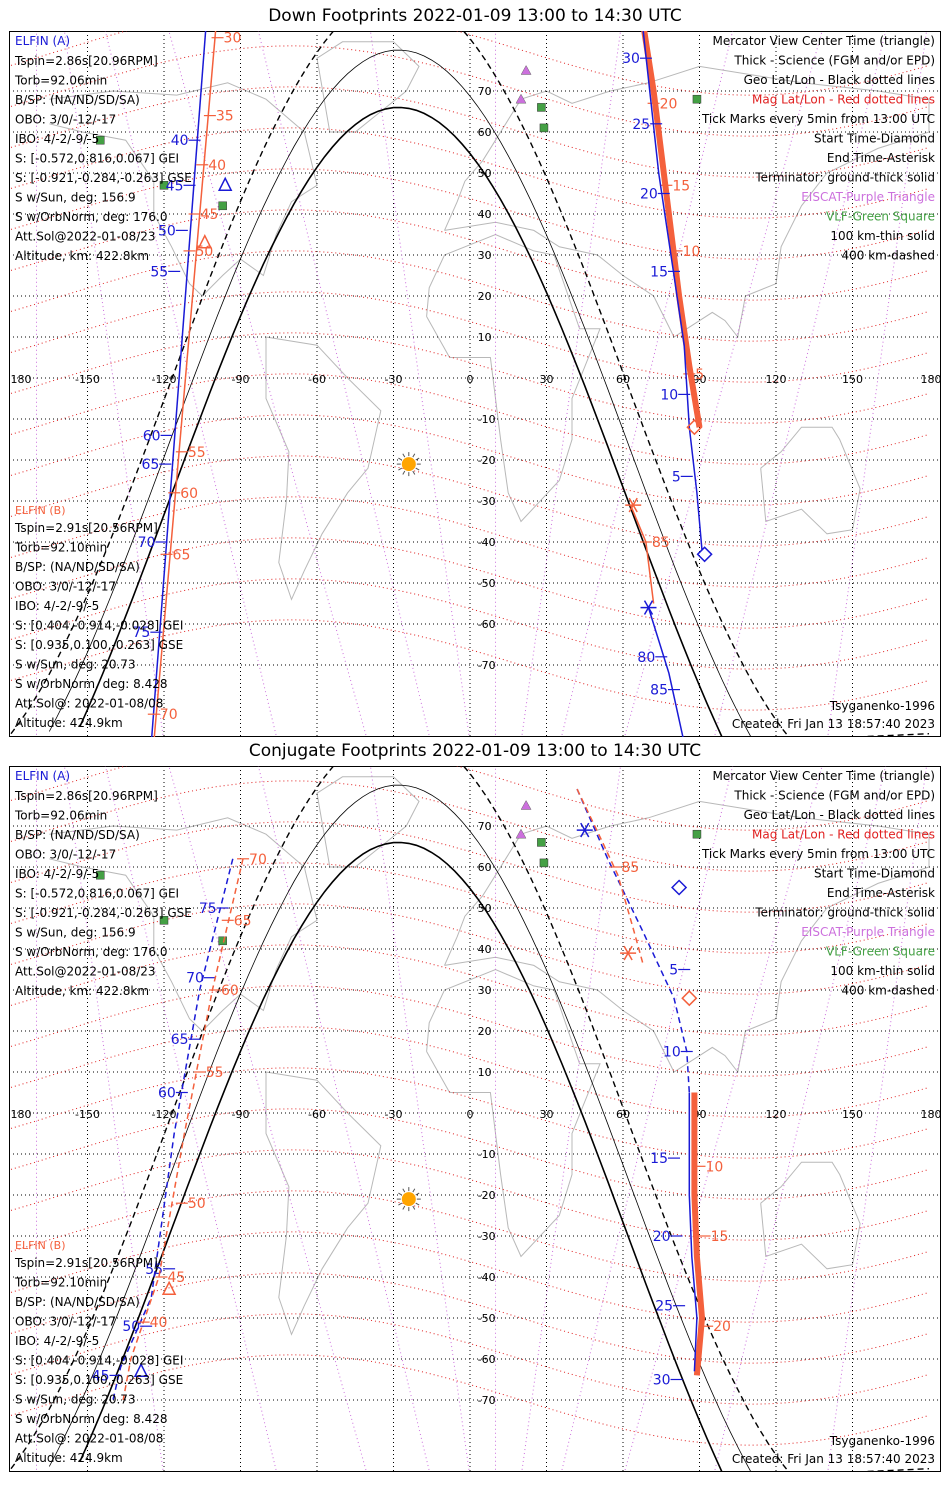 This screenshot has height=1500, width=950. Describe the element at coordinates (882, 236) in the screenshot. I see `legend-item: 100 km-thin solid` at that location.